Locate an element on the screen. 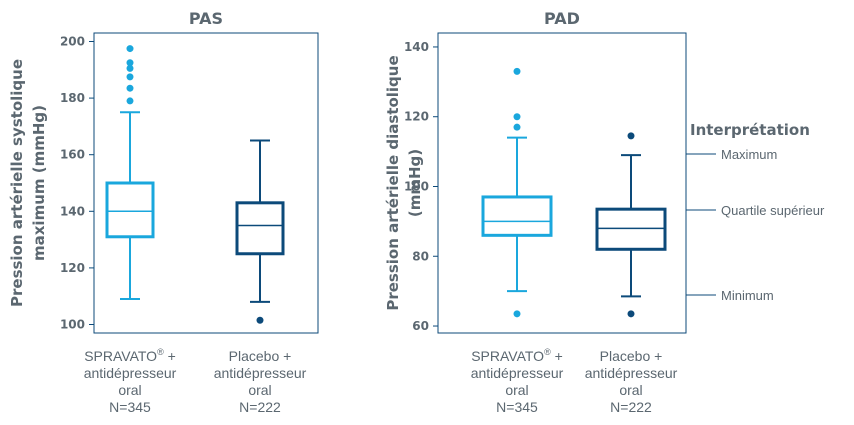 This screenshot has height=425, width=854. y-axis-label: Pression artérielle diastolique is located at coordinates (393, 182).